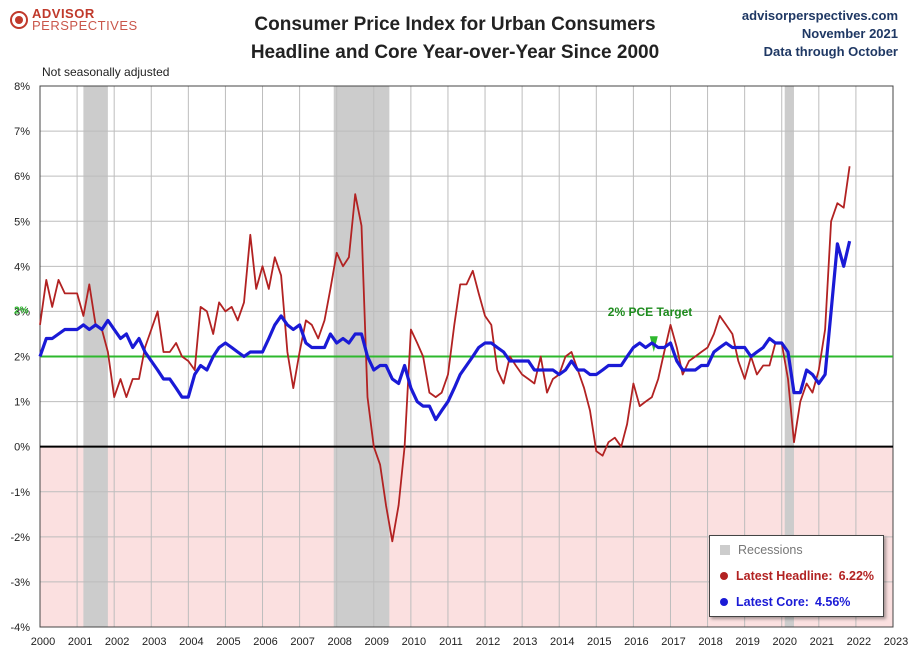 The image size is (910, 661). I want to click on source-note: Data through October, so click(830, 51).